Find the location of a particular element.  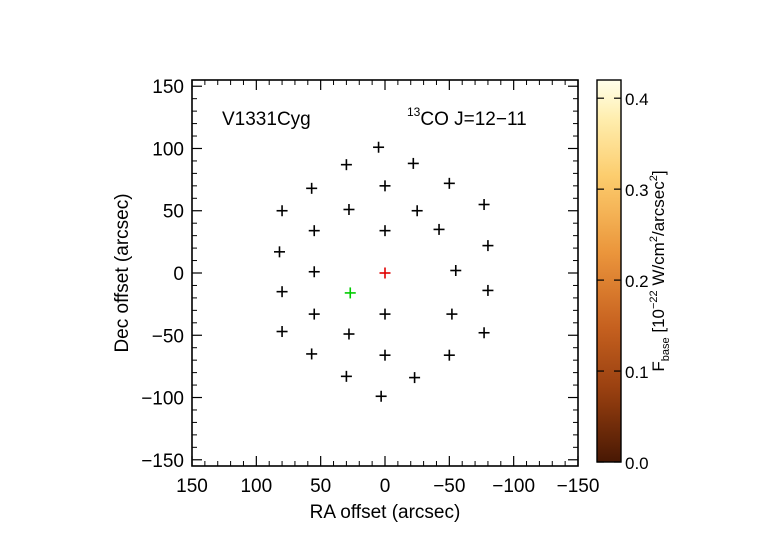

x-tick-label: −100 is located at coordinates (513, 486).